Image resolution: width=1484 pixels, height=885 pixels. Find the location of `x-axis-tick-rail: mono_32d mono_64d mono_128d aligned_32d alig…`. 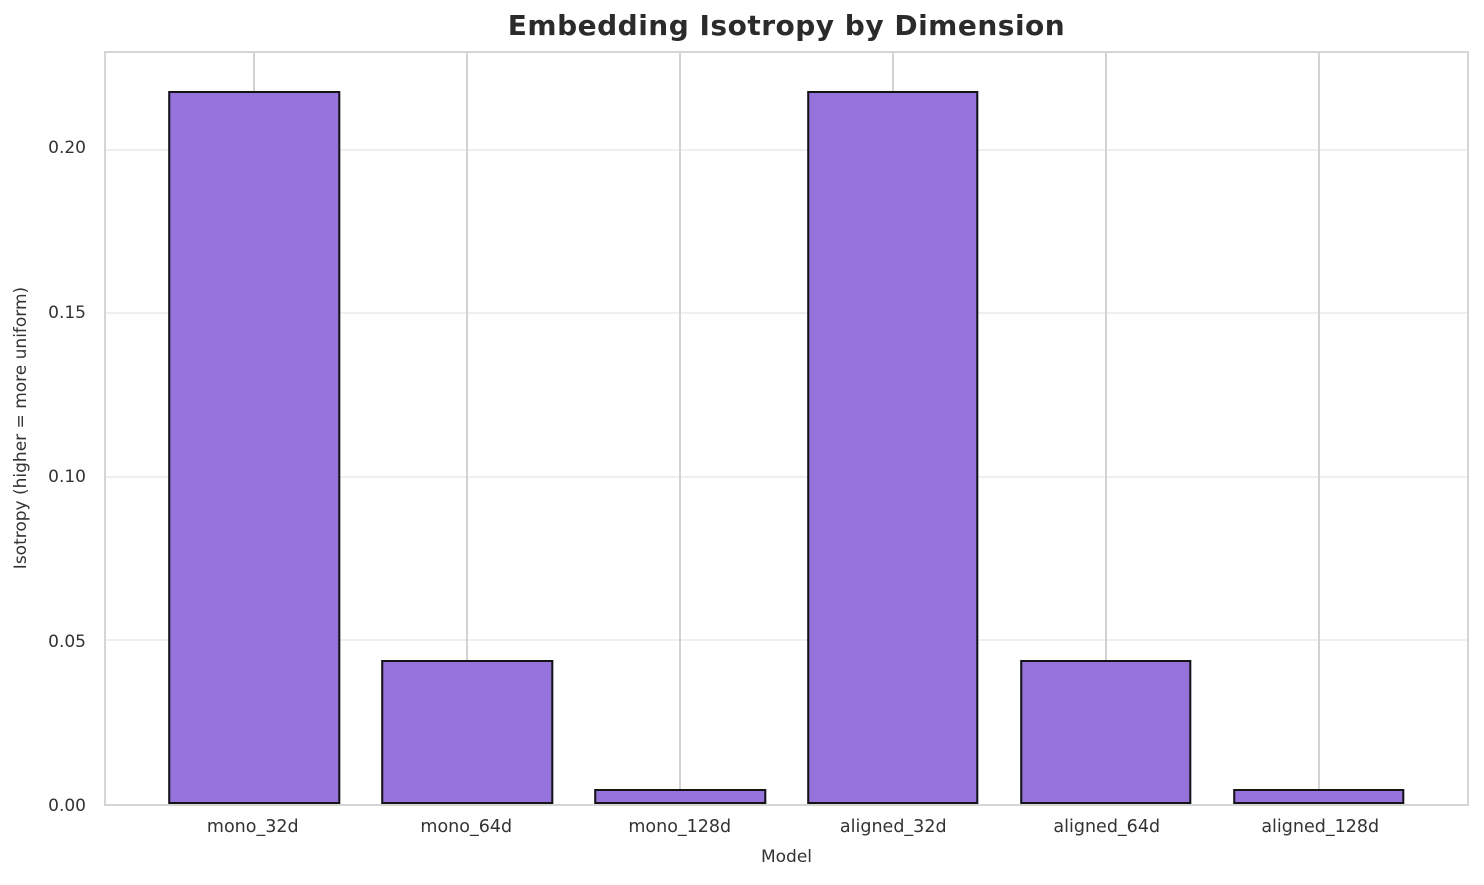

x-axis-tick-rail: mono_32d mono_64d mono_128d aligned_32d alig… is located at coordinates (786, 829).